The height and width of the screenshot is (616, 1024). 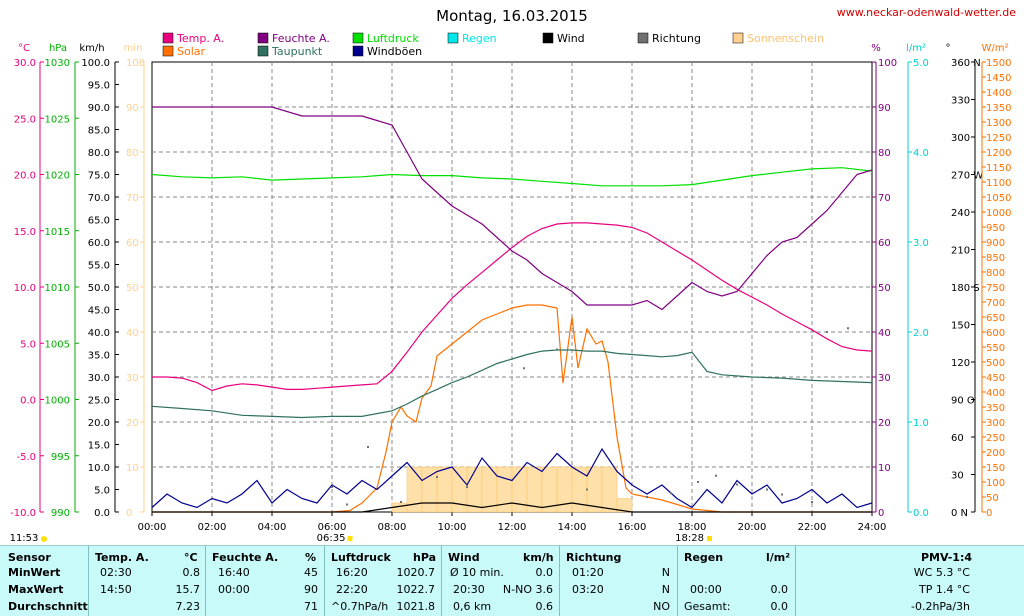 I want to click on pressure-tick-label: 1005, so click(x=57, y=344).